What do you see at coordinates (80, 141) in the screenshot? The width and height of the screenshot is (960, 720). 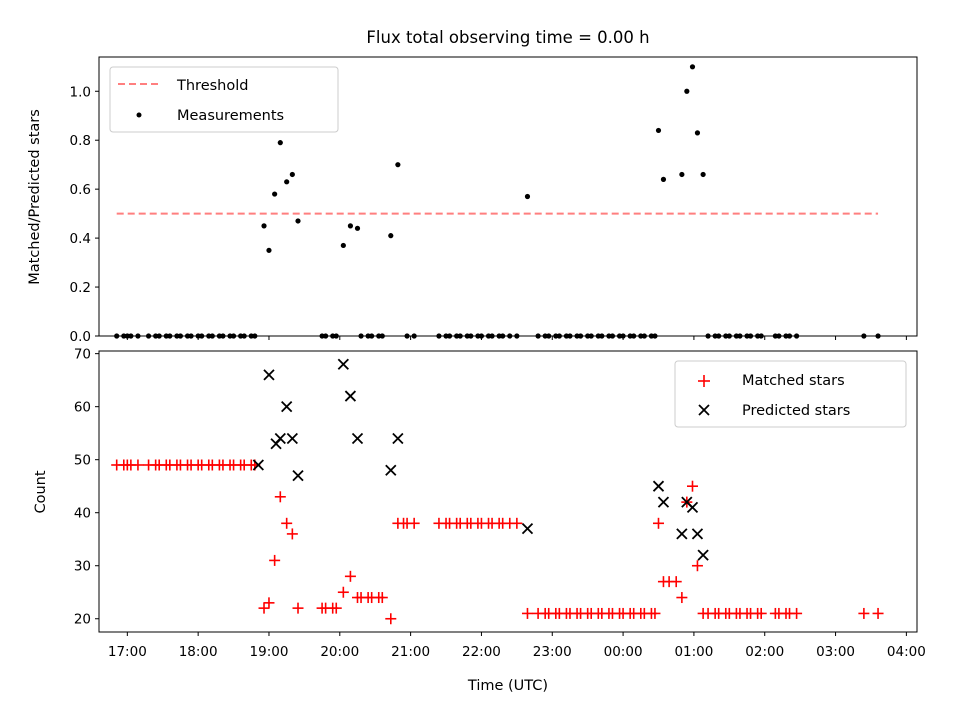 I see `ratio-y-tick-label: 0.8` at bounding box center [80, 141].